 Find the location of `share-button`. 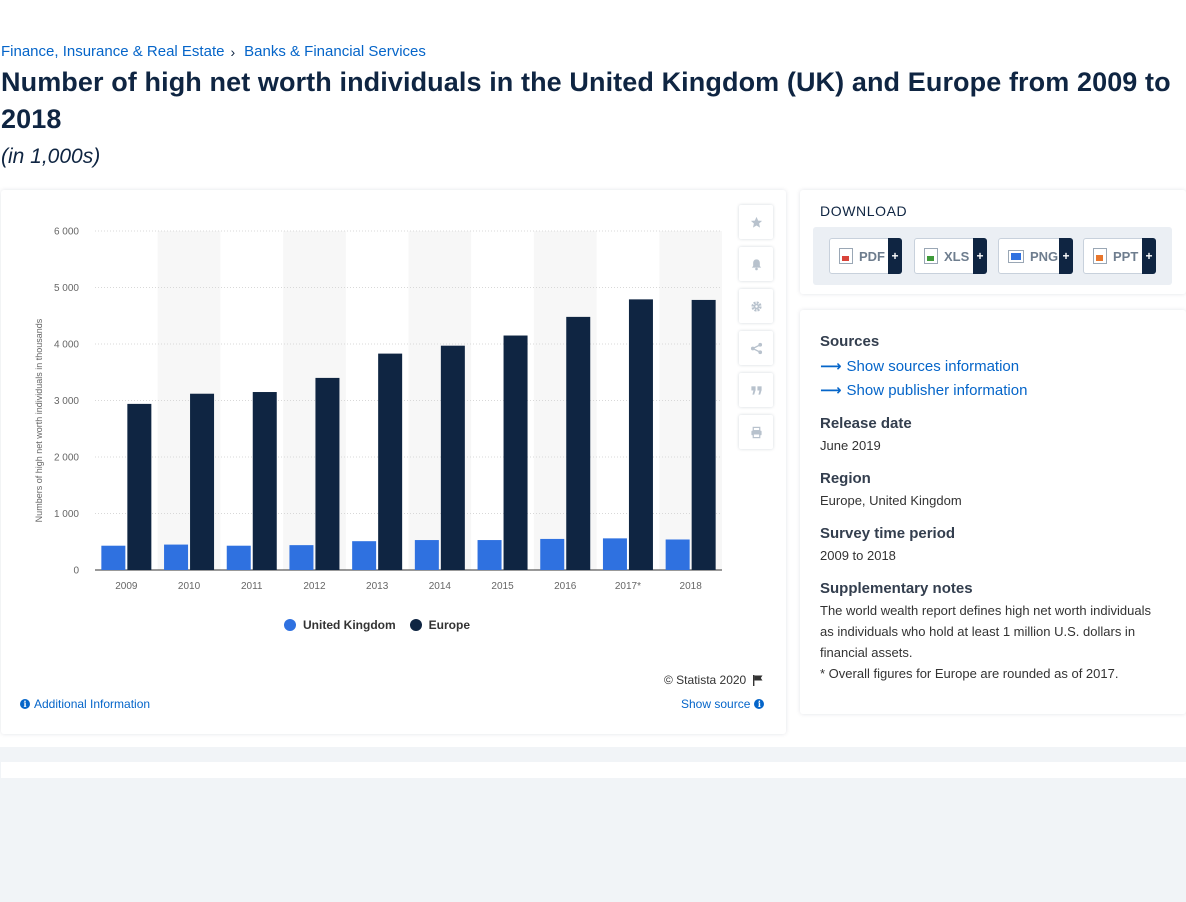

share-button is located at coordinates (756, 348).